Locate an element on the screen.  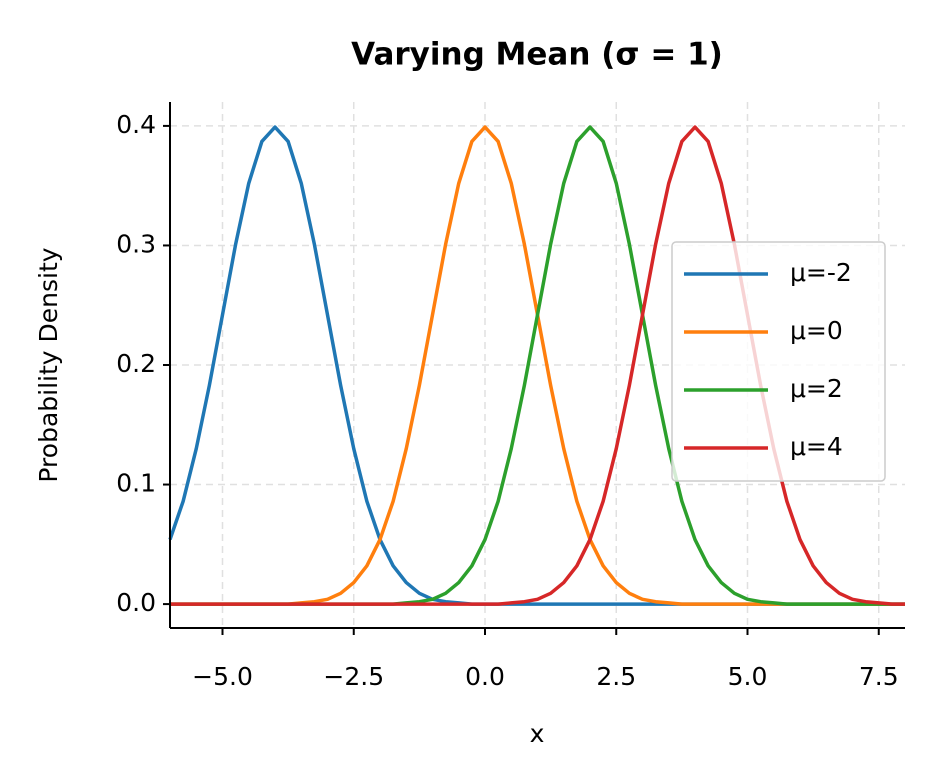
legend-box is located at coordinates (778, 361).